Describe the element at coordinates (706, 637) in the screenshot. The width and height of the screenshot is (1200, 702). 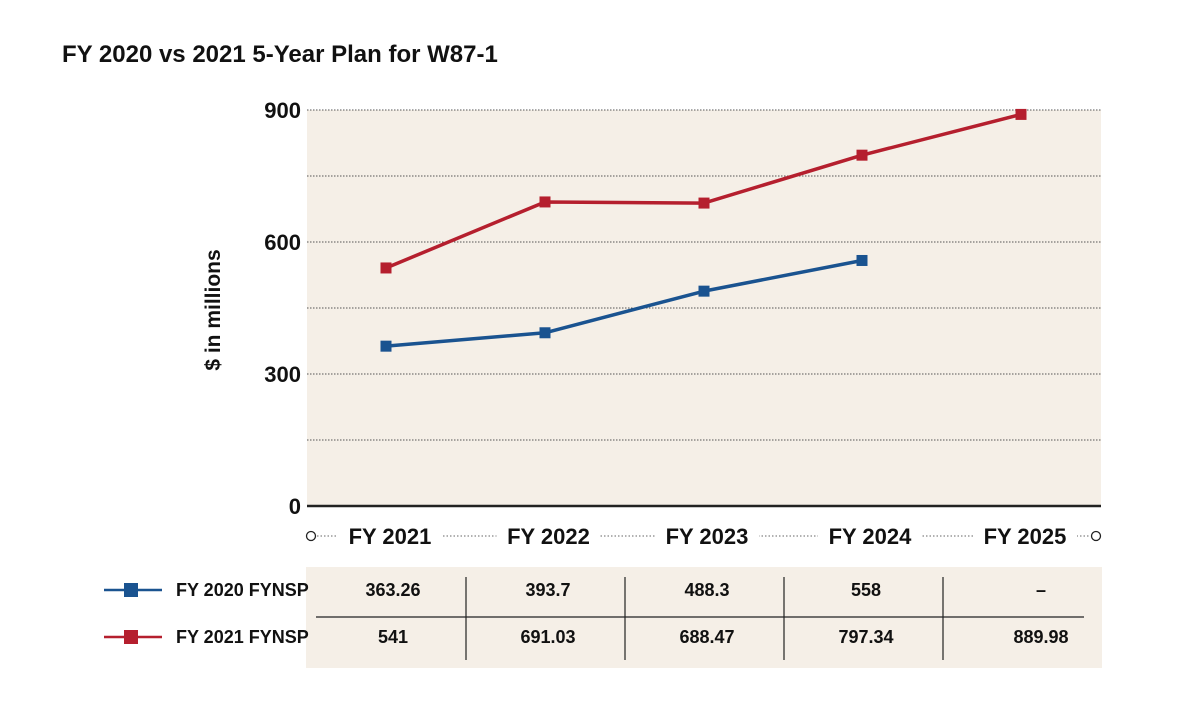
I see `table-cell: 688.47` at that location.